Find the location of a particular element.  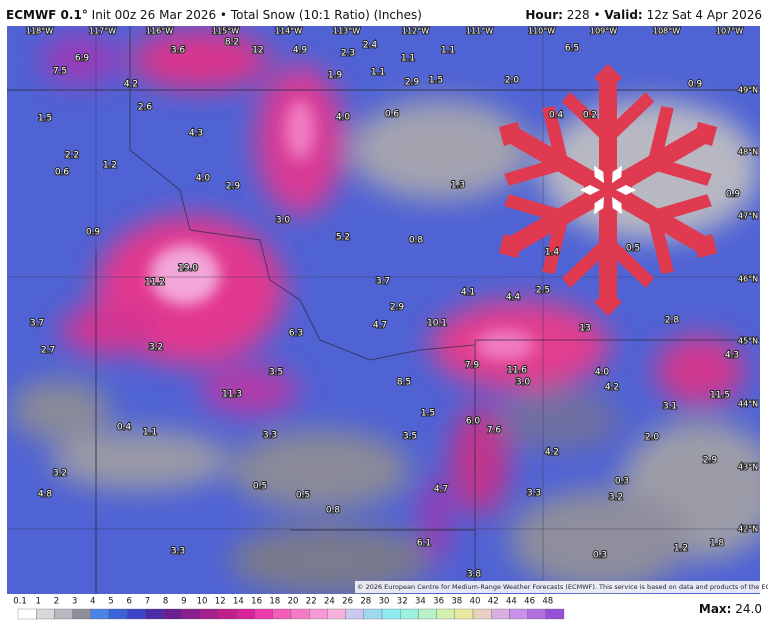

snow-amount-label: 4.1 is located at coordinates (468, 293).